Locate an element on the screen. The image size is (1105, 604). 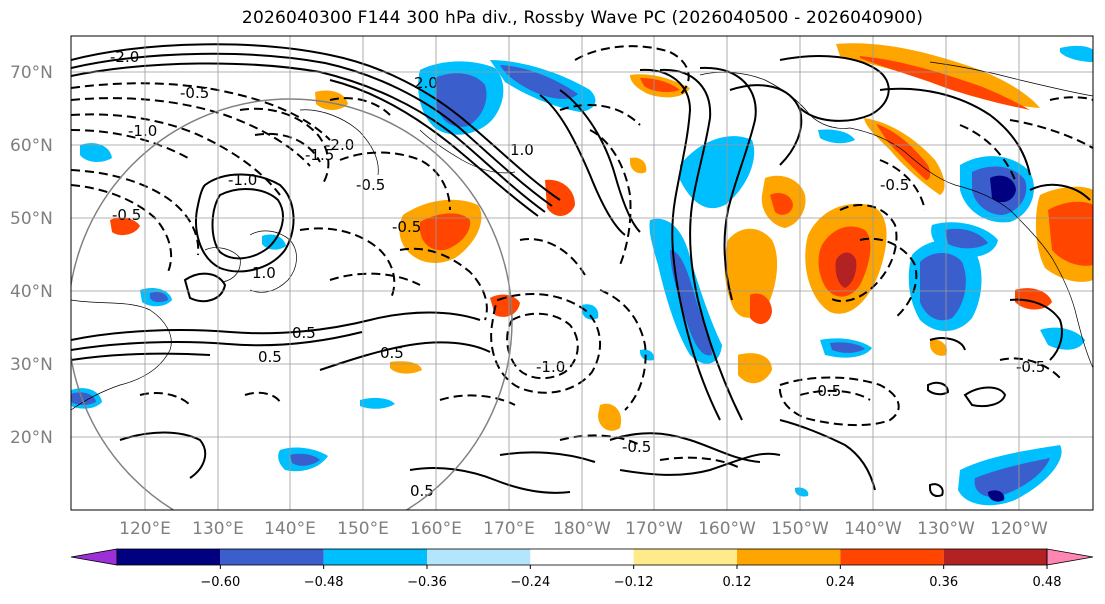
colorbar-tick-label: −0.36 is located at coordinates (427, 582).